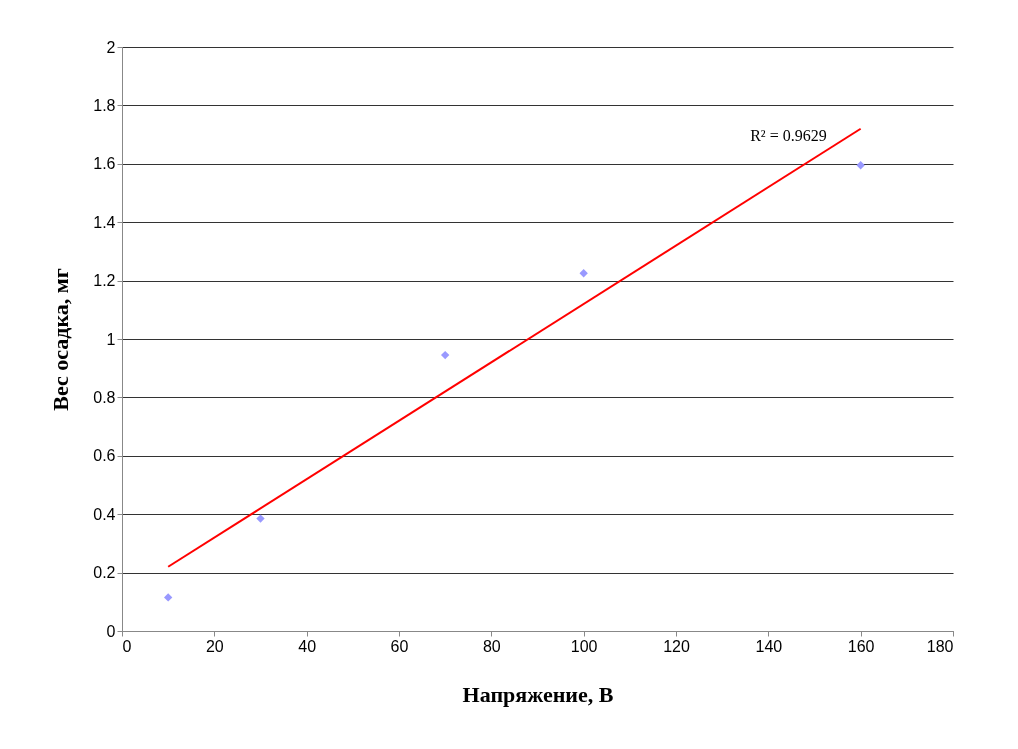 The image size is (1018, 749). What do you see at coordinates (307, 646) in the screenshot?
I see `x-tick-label: 40` at bounding box center [307, 646].